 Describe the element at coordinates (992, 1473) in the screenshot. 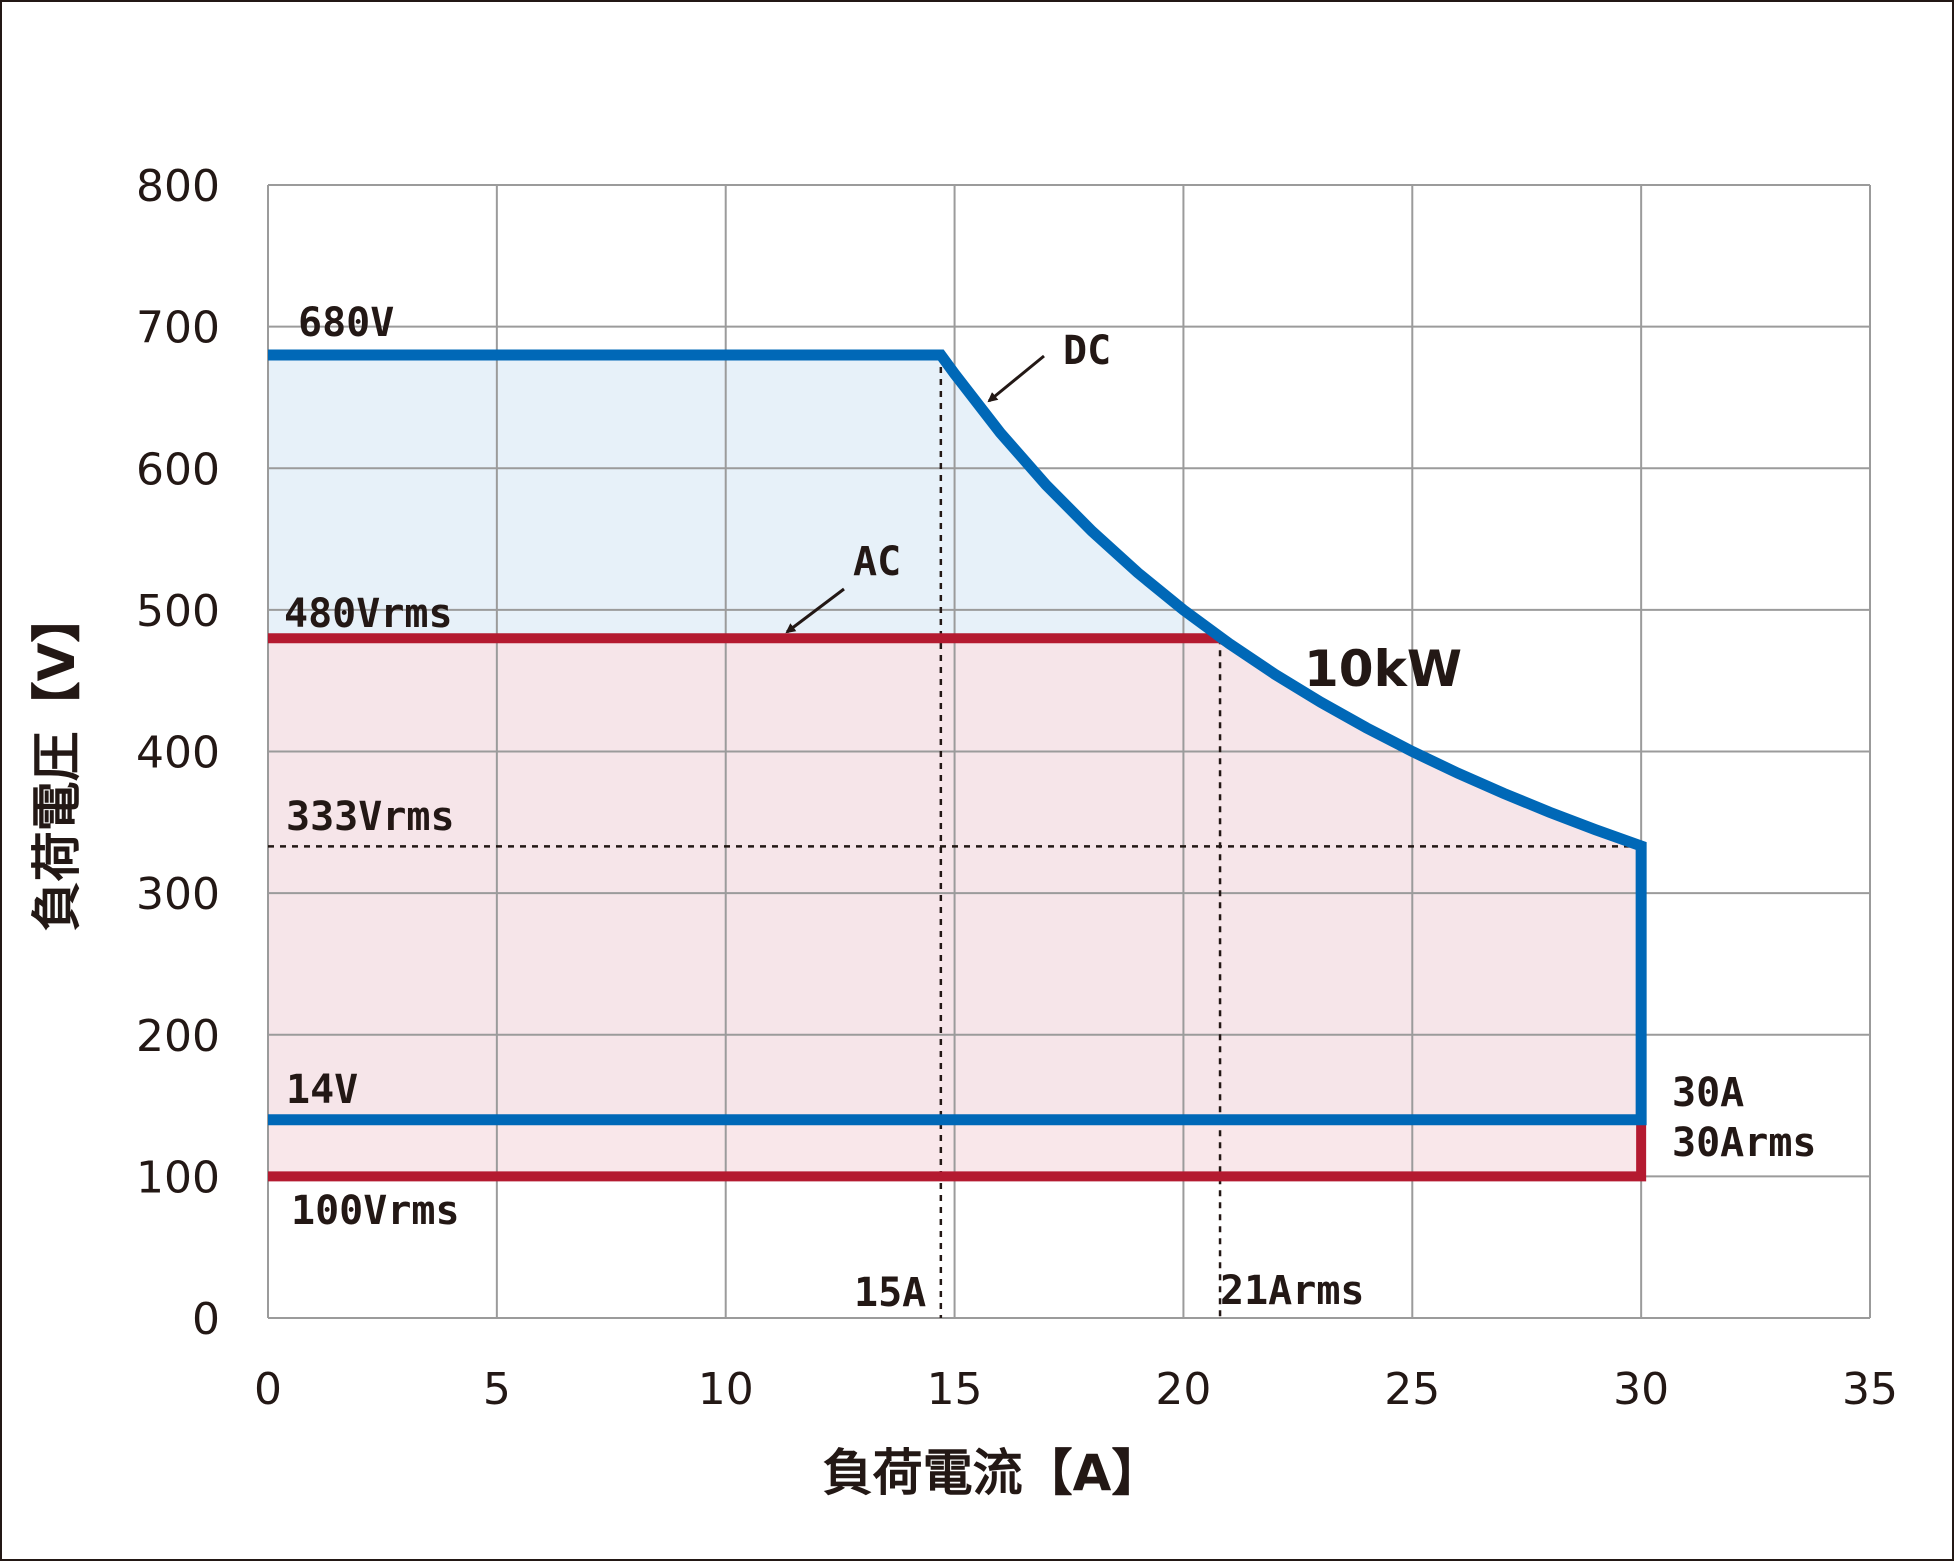

I see `x-axis-title: 負荷電流【A】` at that location.